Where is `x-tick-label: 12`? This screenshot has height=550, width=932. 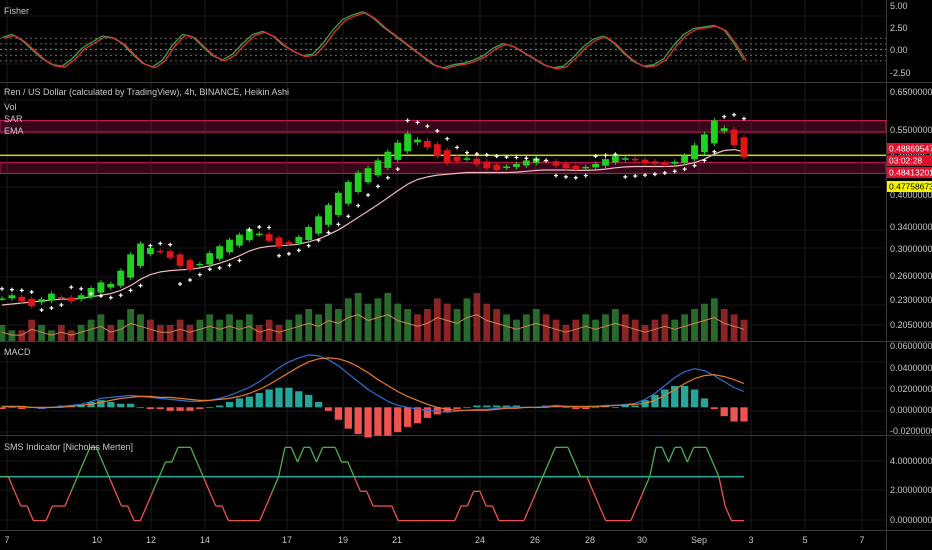 x-tick-label: 12 is located at coordinates (151, 540).